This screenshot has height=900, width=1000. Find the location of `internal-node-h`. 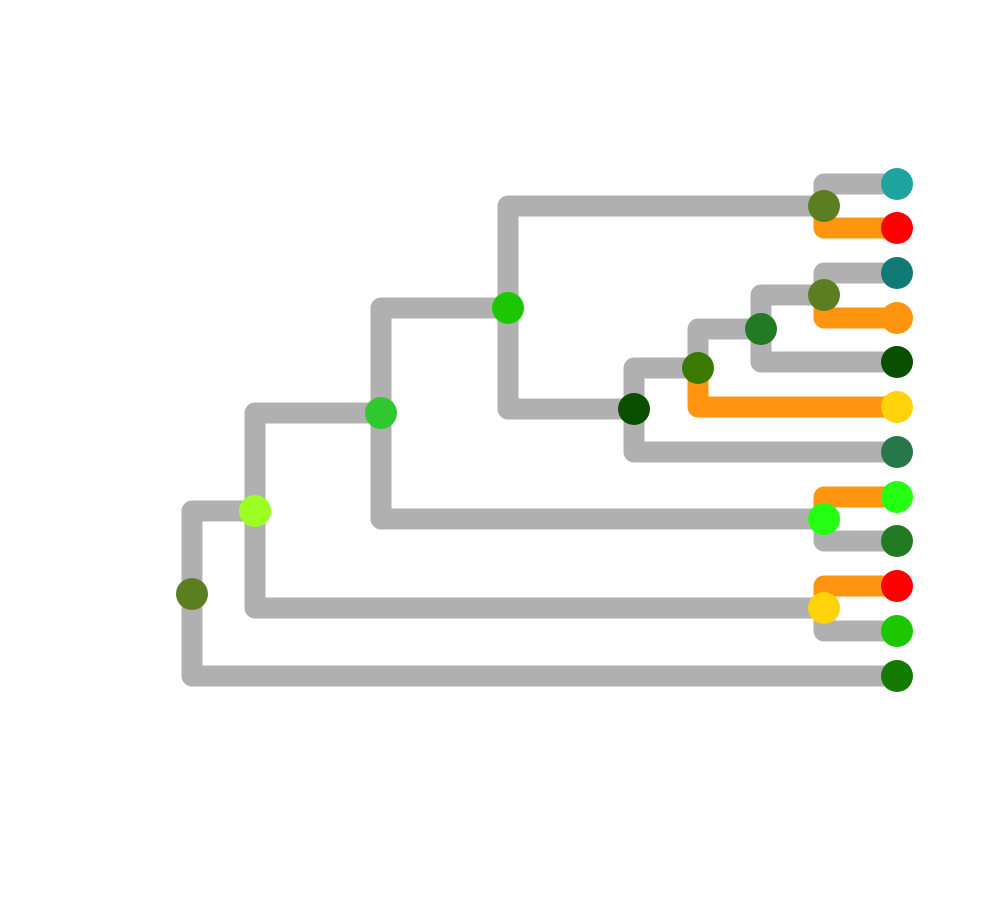

internal-node-h is located at coordinates (824, 295).